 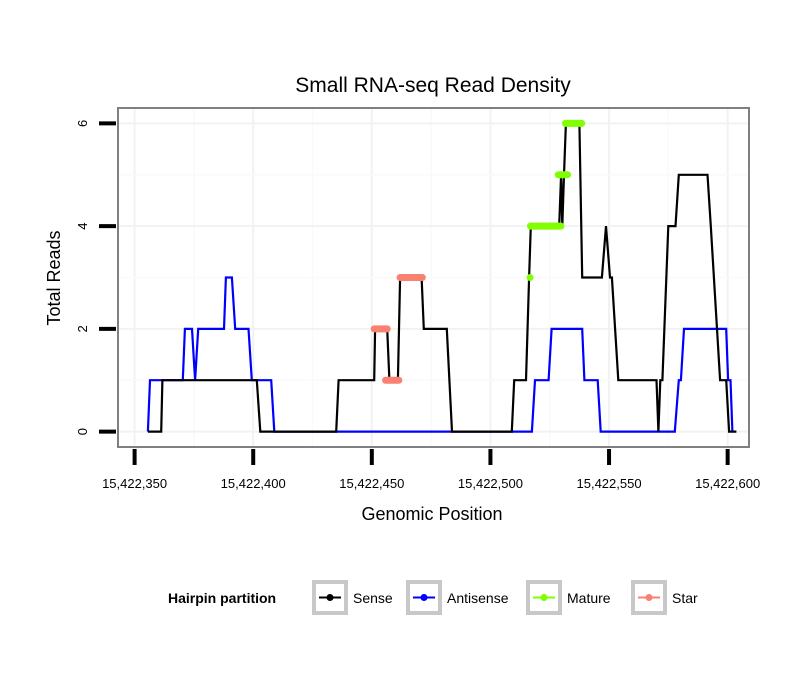 What do you see at coordinates (222, 598) in the screenshot?
I see `legend-title: Hairpin partition` at bounding box center [222, 598].